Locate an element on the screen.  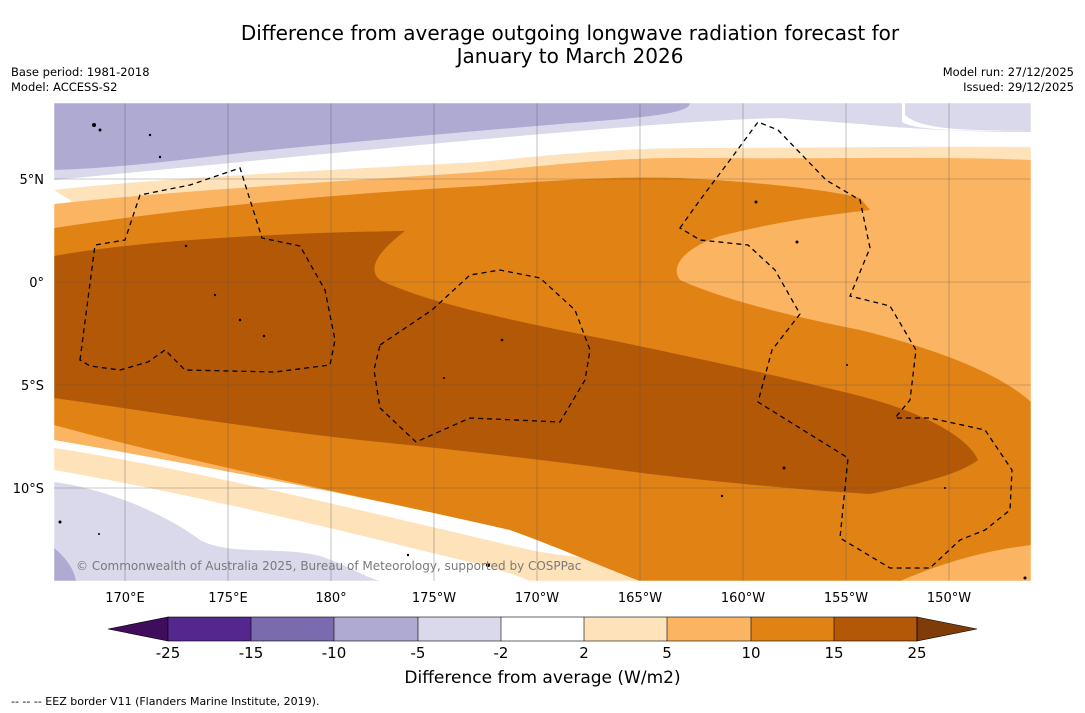
lat-labels: 5°N 0° 5°S 10°S is located at coordinates (28, 335).